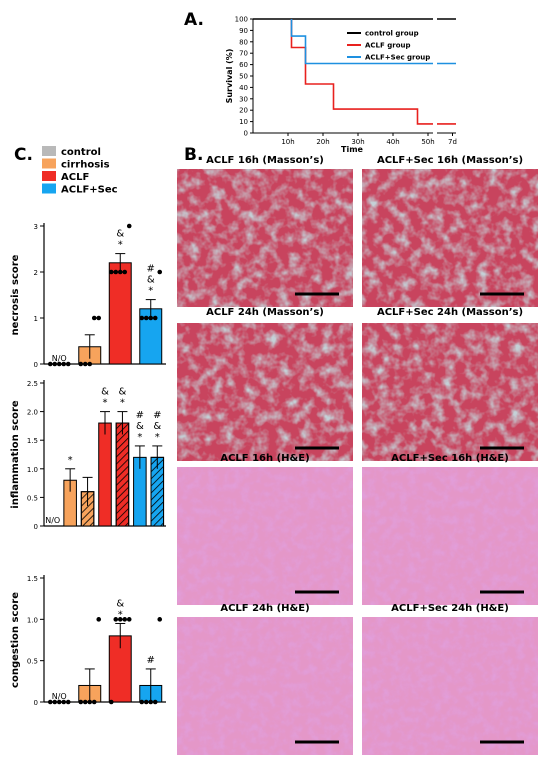  Describe the element at coordinates (243, 42) in the screenshot. I see `survival-y-tick-label: 80` at that location.